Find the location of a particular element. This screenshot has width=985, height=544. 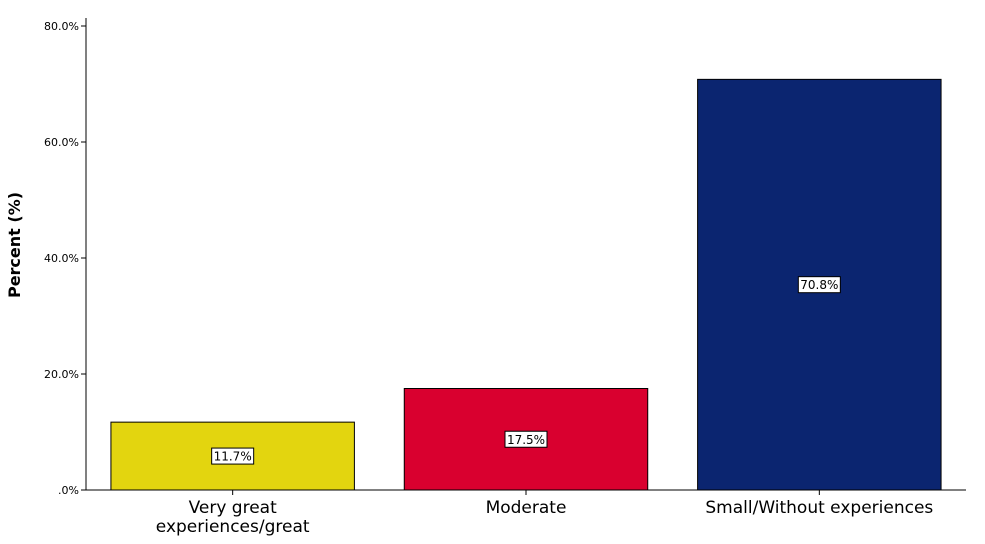

y-axis-title: Percent (%) is located at coordinates (14, 245).